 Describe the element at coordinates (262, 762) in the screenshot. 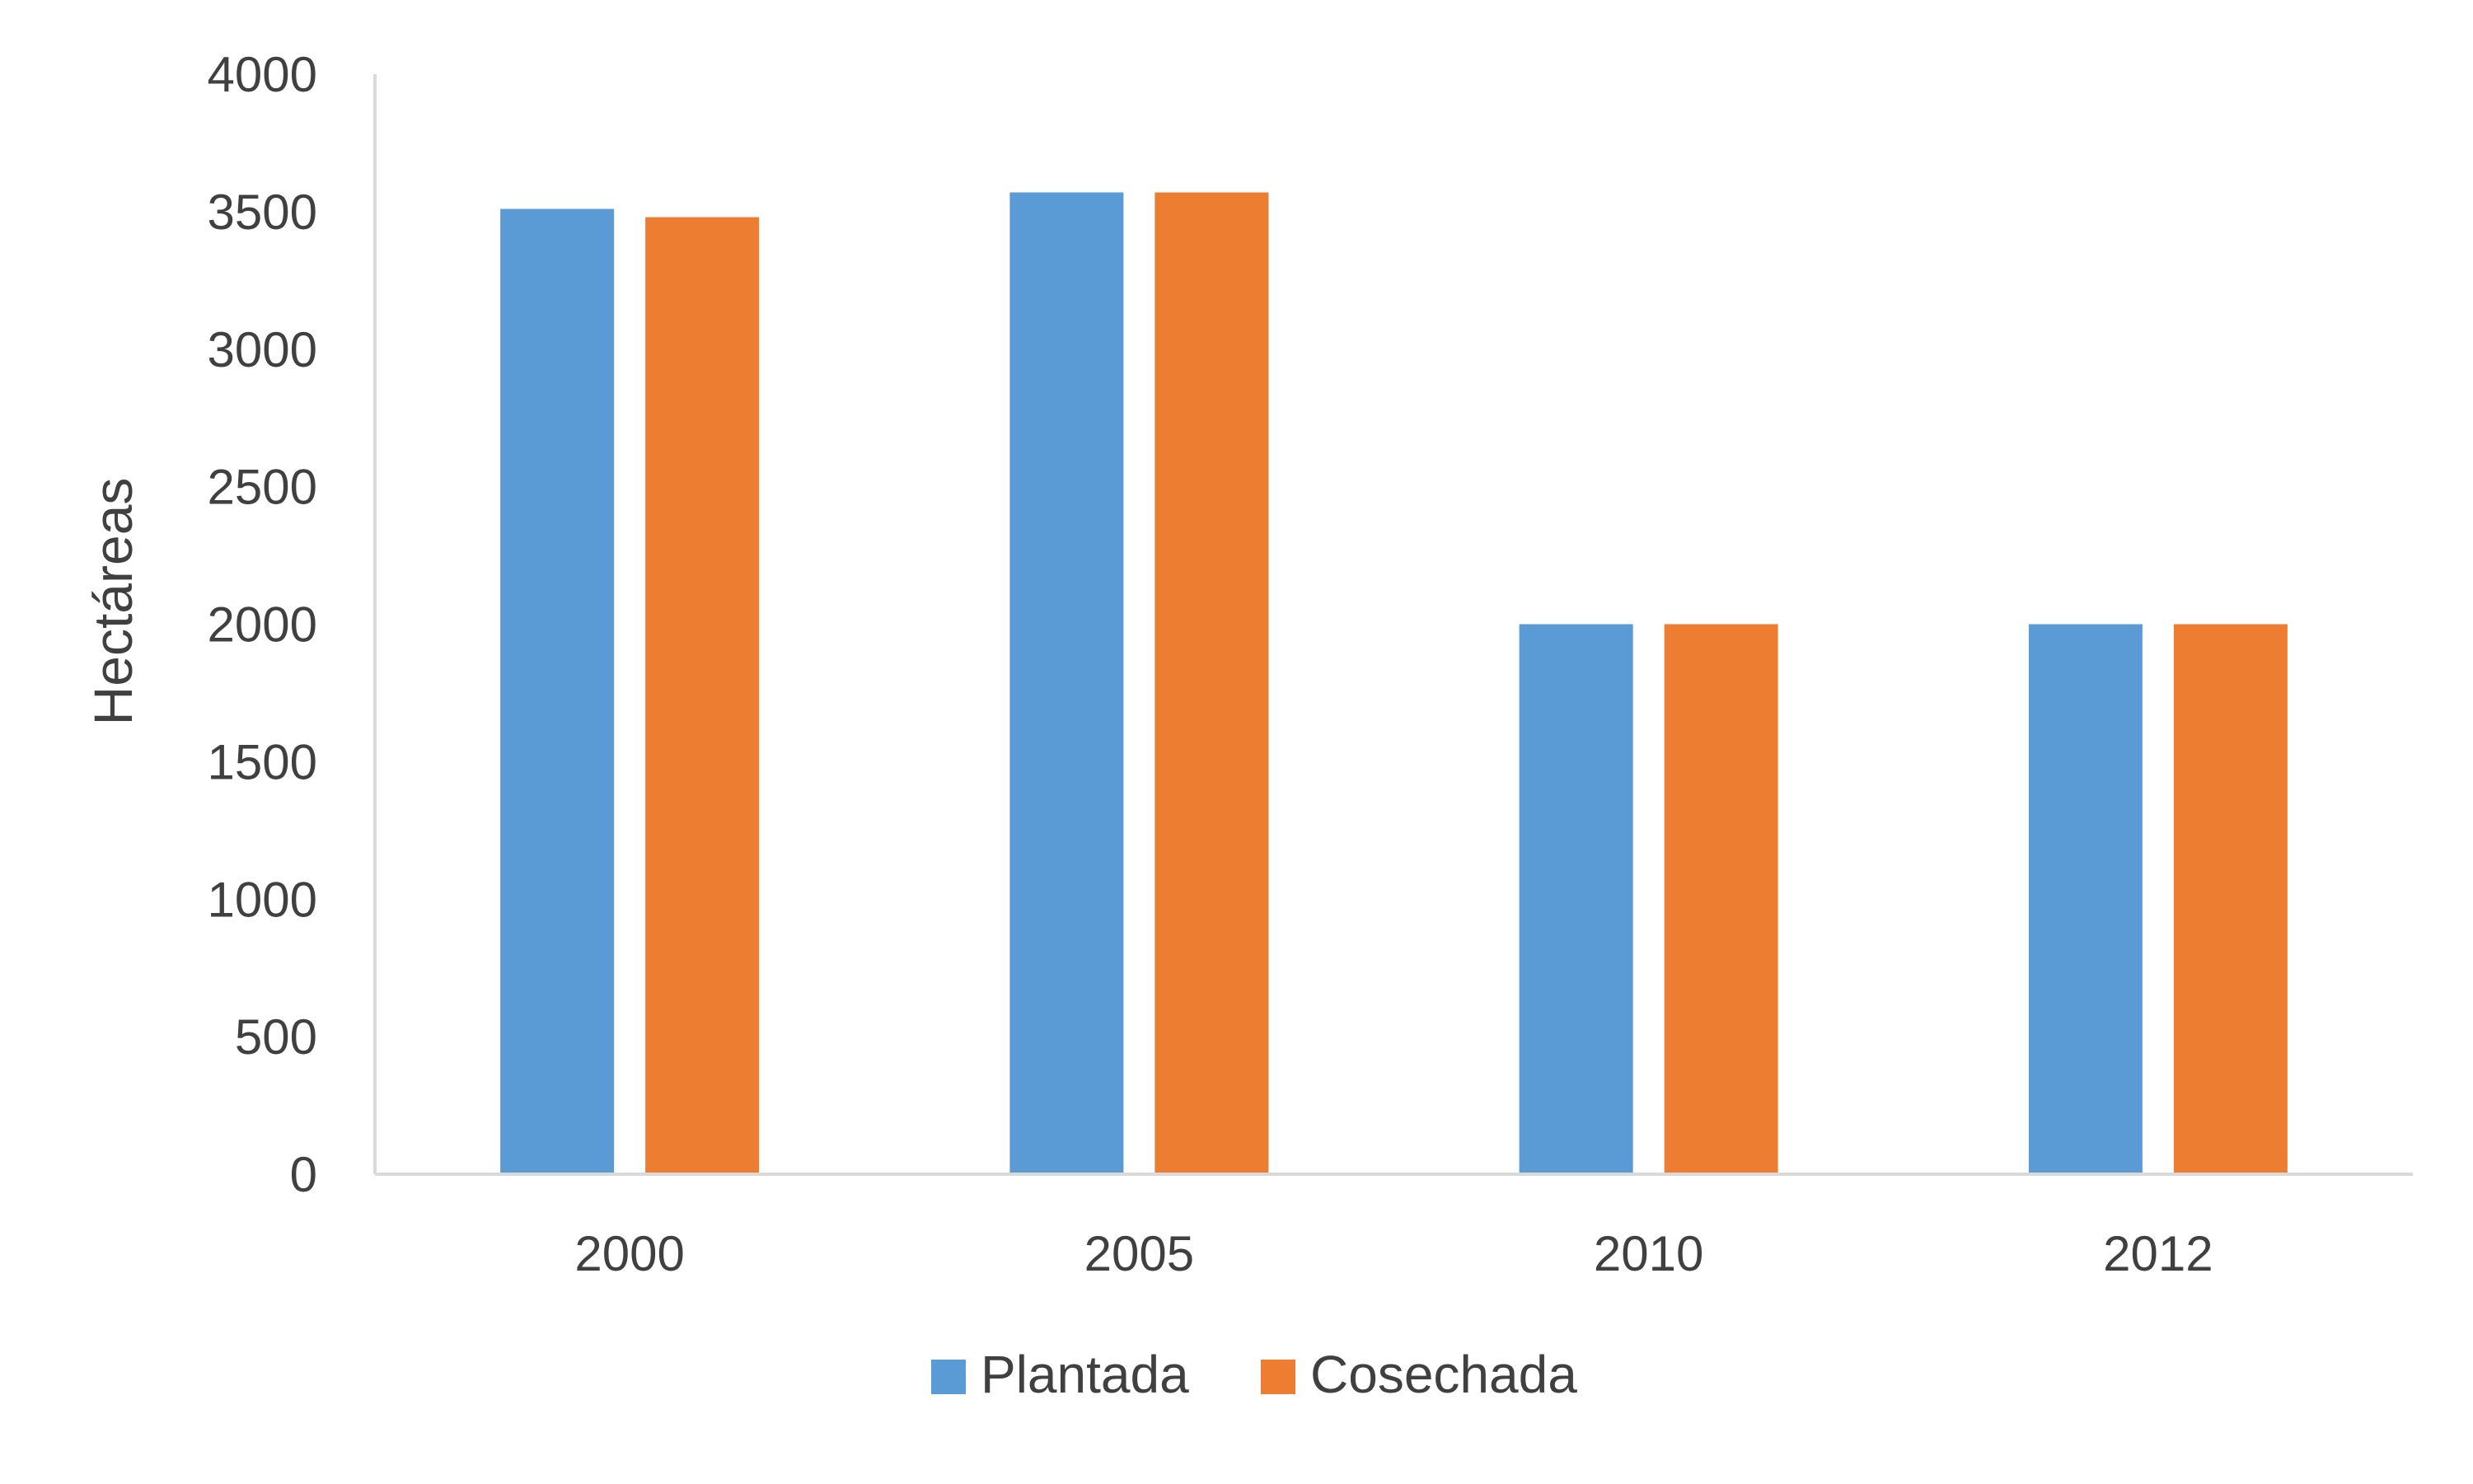

I see `y-tick-label: 1500` at that location.